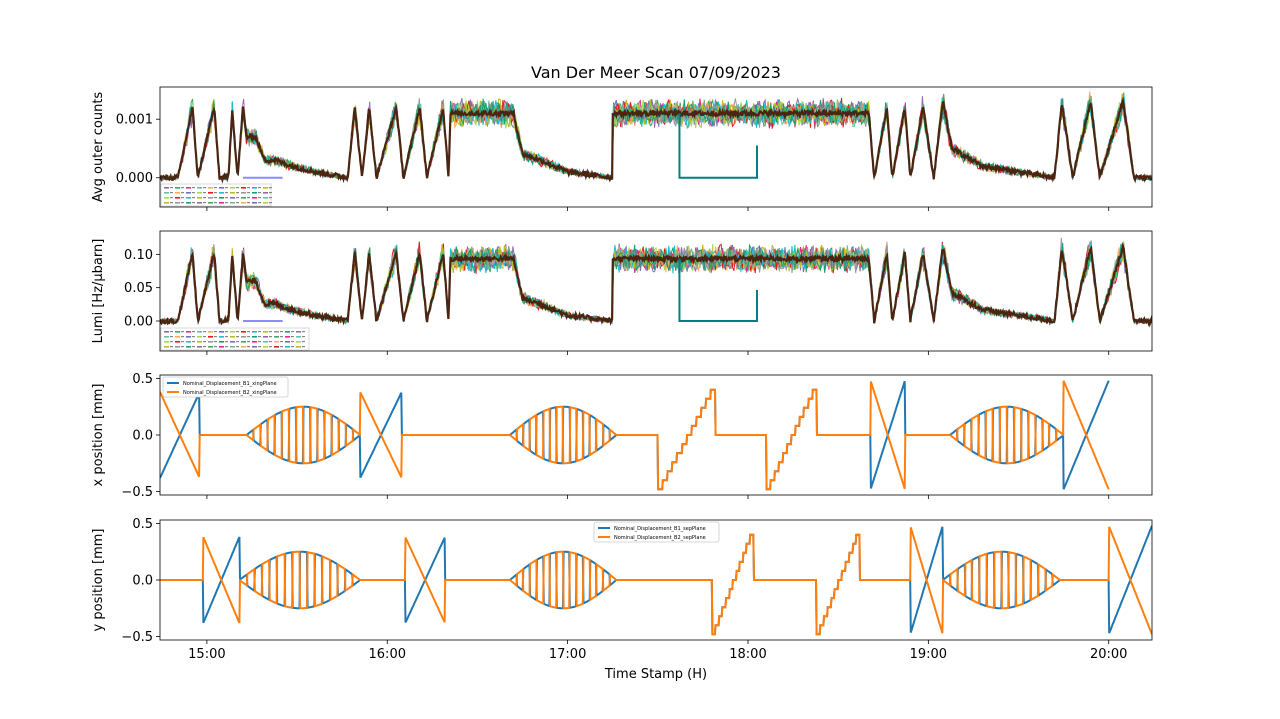 Image resolution: width=1280 pixels, height=719 pixels. Describe the element at coordinates (142, 379) in the screenshot. I see `y-tick-label: 0.5` at that location.